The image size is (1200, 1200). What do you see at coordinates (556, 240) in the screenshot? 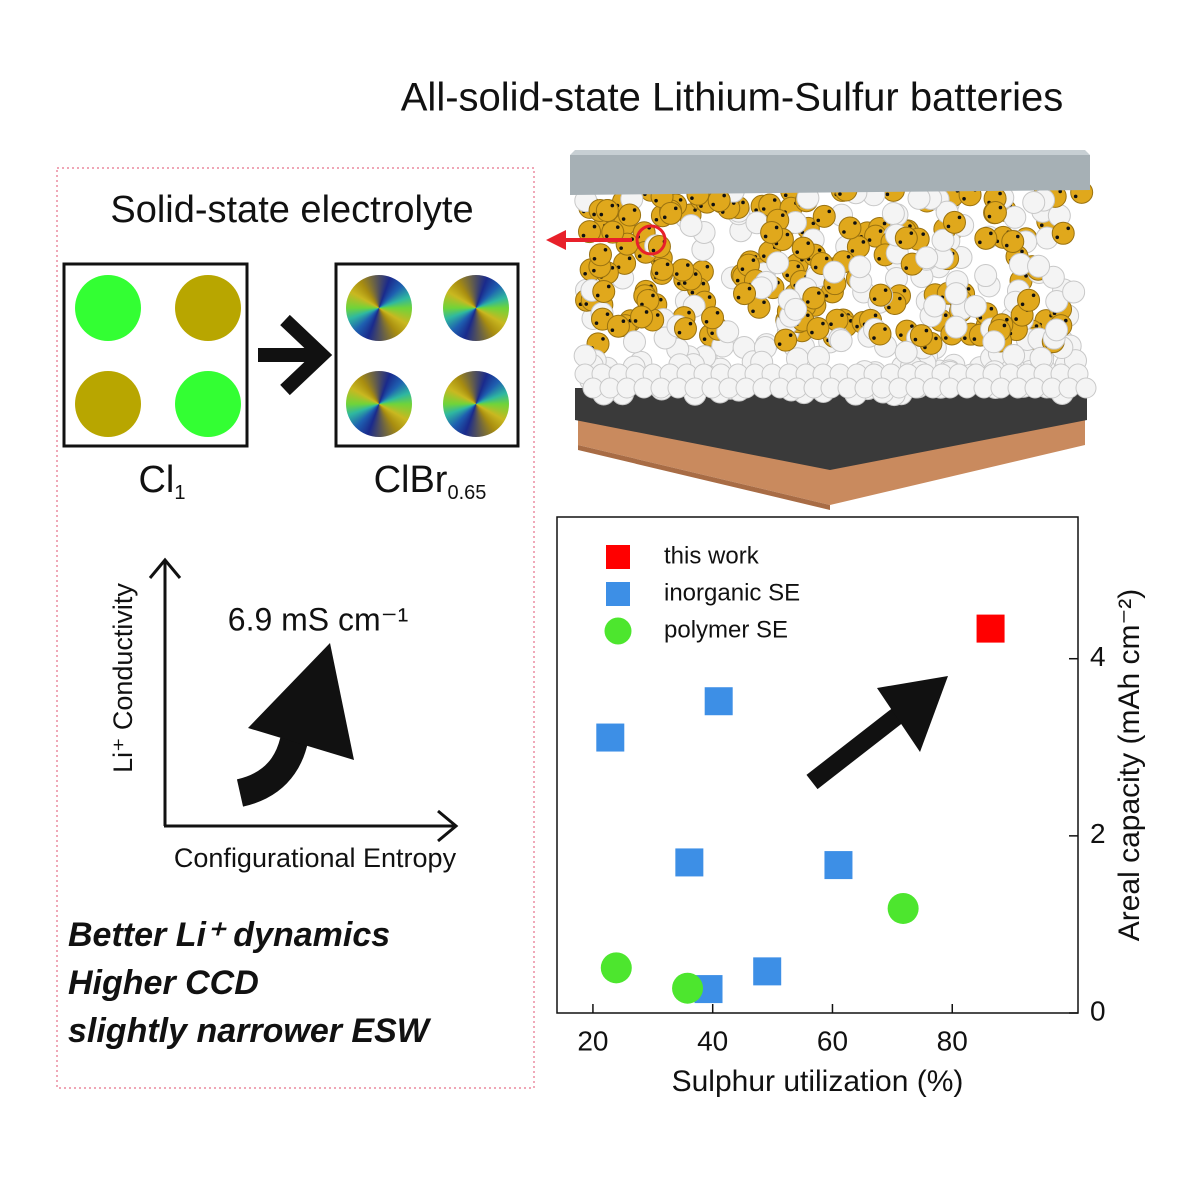
I see `red-arrowhead` at bounding box center [556, 240].